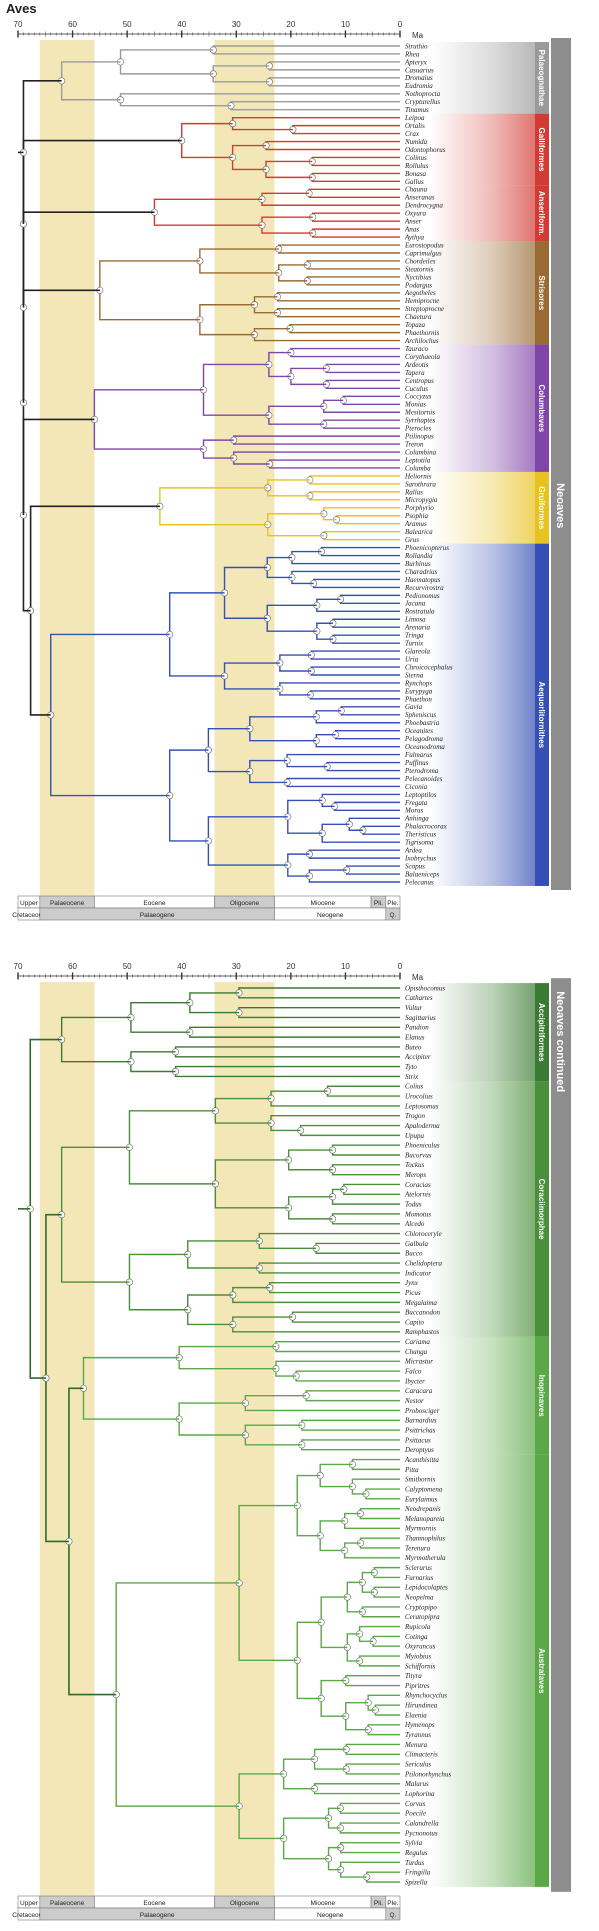 This screenshot has width=599, height=1931. Describe the element at coordinates (419, 269) in the screenshot. I see `taxon-label: Steatornis` at that location.